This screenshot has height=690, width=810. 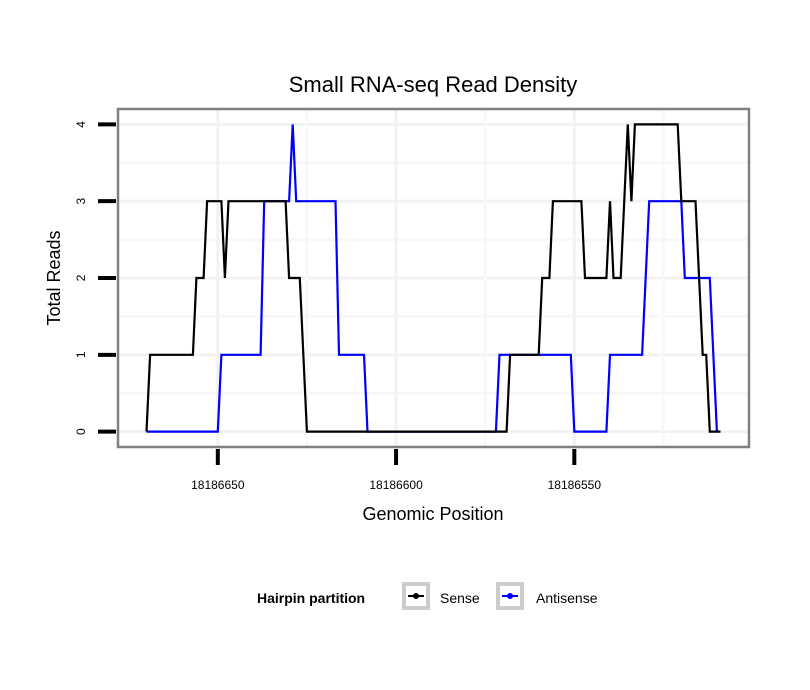 What do you see at coordinates (81, 277) in the screenshot?
I see `y-tick-label: 2` at bounding box center [81, 277].